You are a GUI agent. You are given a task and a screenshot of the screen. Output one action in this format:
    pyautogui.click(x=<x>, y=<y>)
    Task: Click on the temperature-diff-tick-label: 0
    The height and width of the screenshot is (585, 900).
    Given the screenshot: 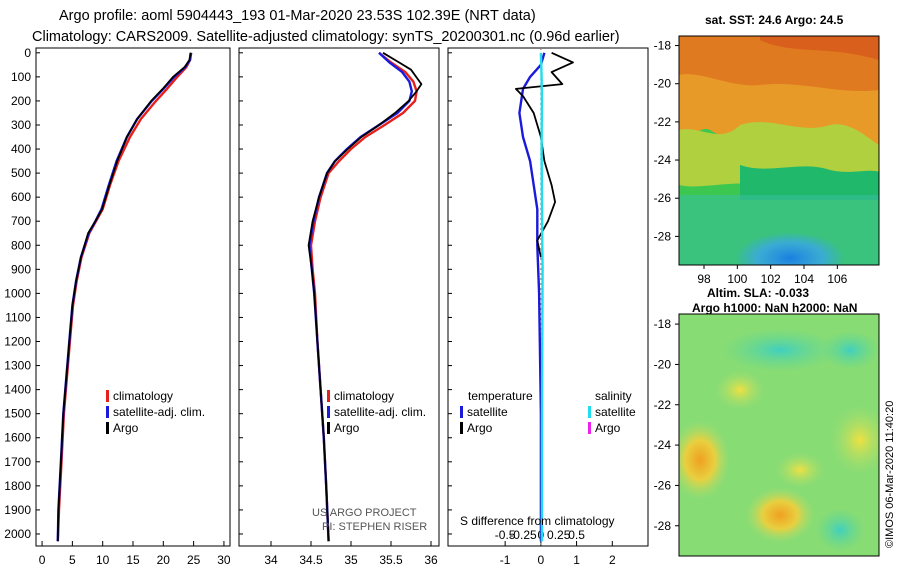 What is the action you would take?
    pyautogui.click(x=541, y=560)
    